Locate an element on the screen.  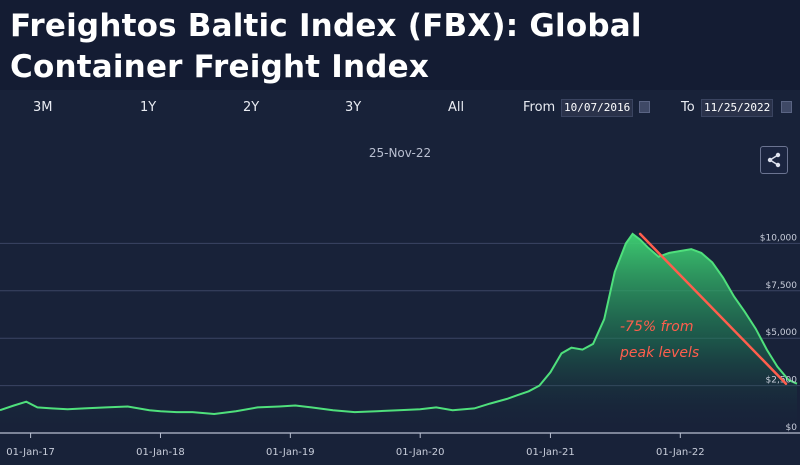
peak-decline-line is located at coordinates (713, 308).